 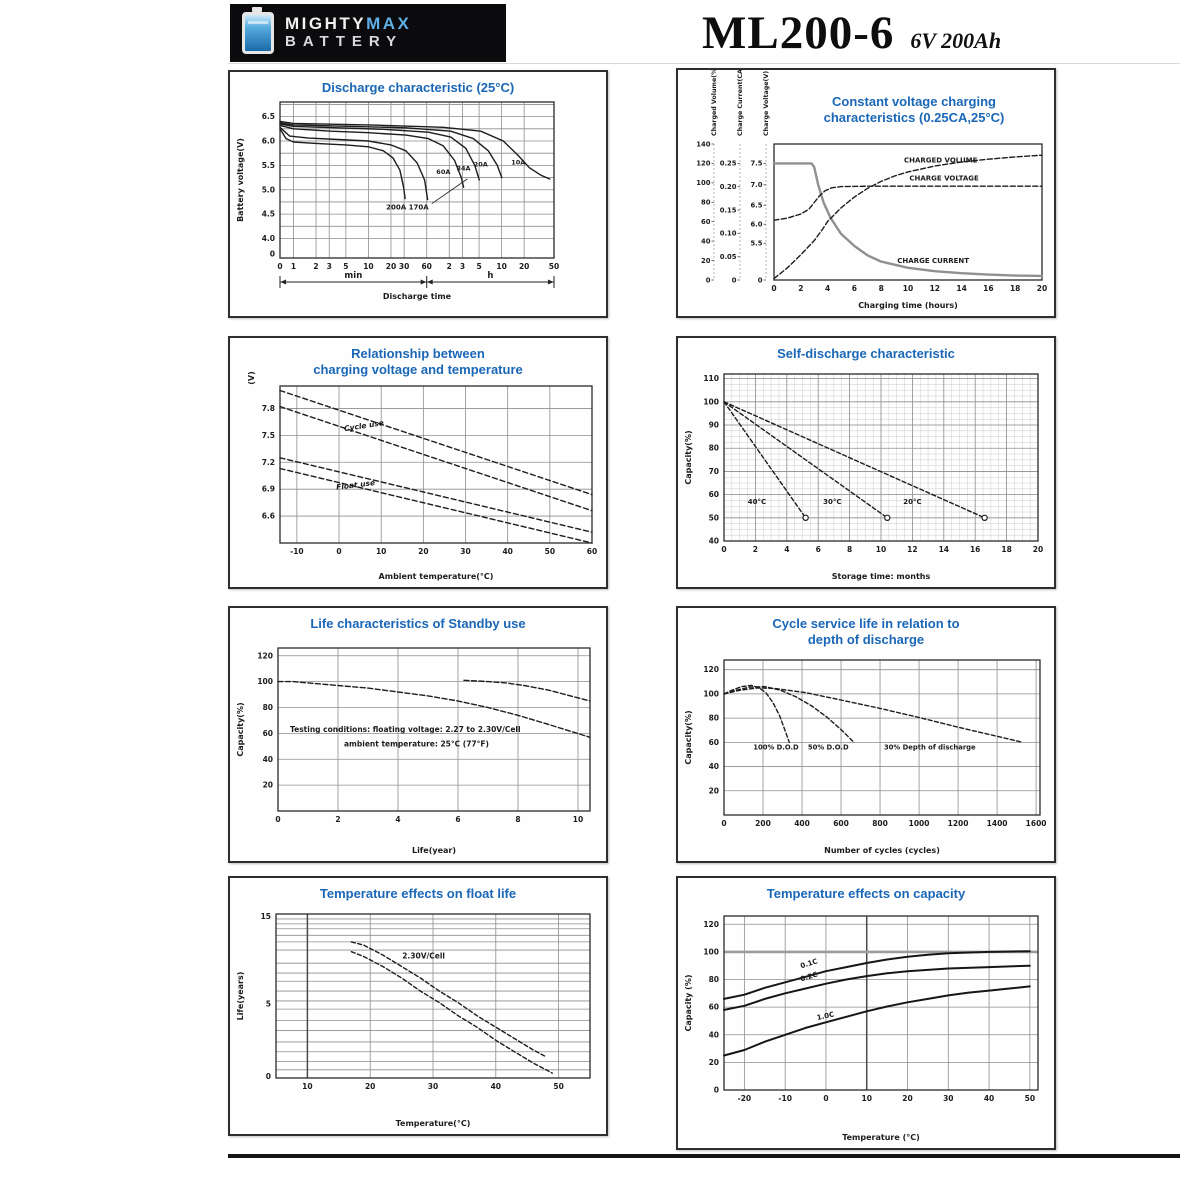 I want to click on svg-text: Number of cycles (cycles), so click(x=882, y=850).